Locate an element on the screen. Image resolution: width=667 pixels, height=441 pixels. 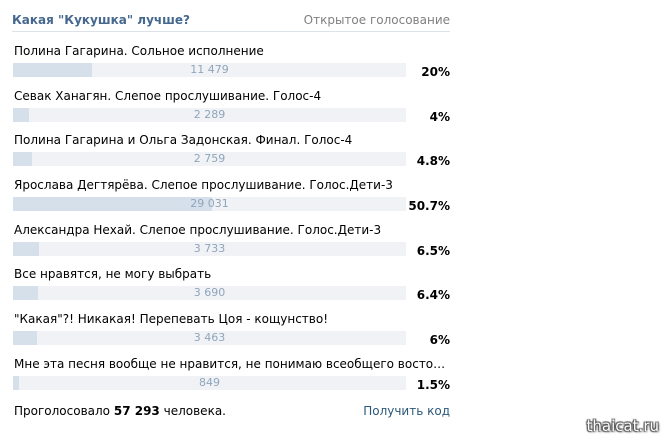
poll-option-count: 3 733 is located at coordinates (209, 248).